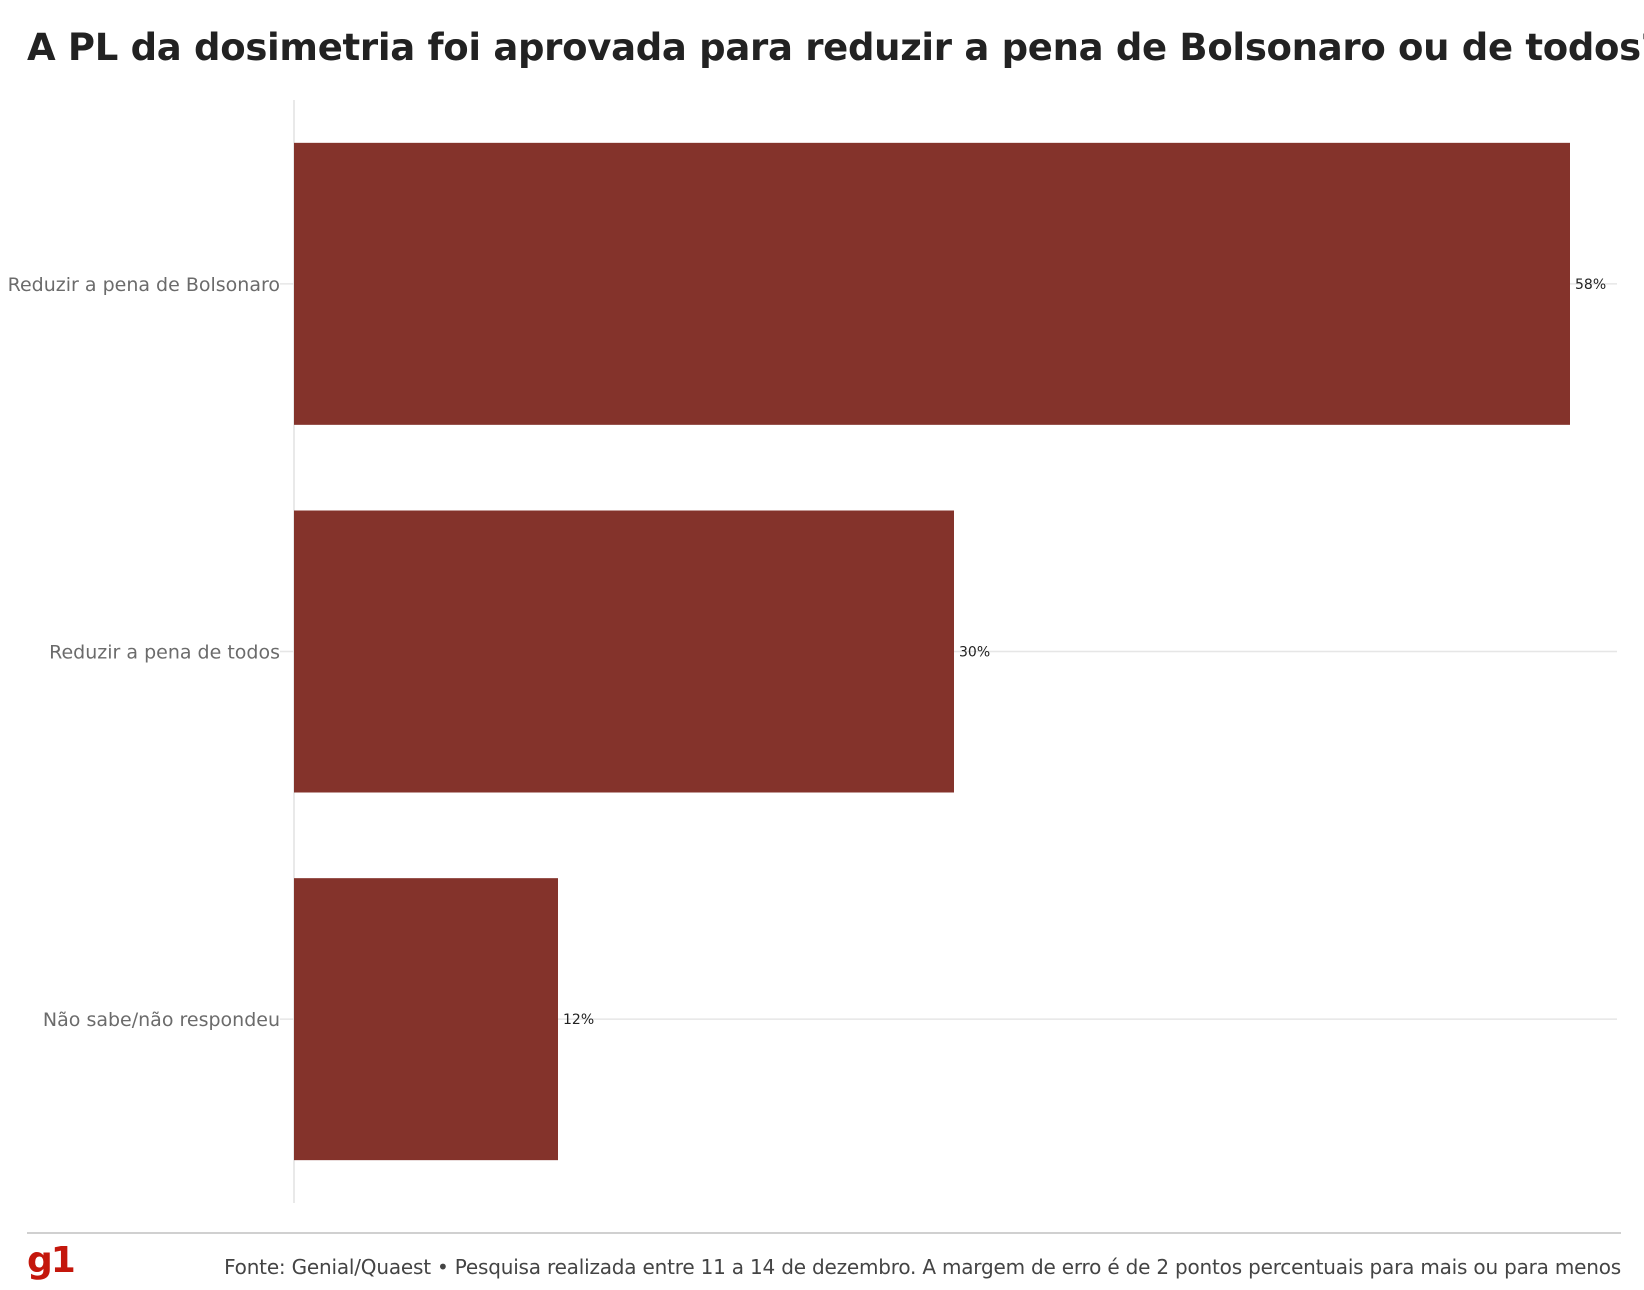 Image resolution: width=1644 pixels, height=1290 pixels. What do you see at coordinates (164, 653) in the screenshot?
I see `category-label: Reduzir a pena de todos` at bounding box center [164, 653].